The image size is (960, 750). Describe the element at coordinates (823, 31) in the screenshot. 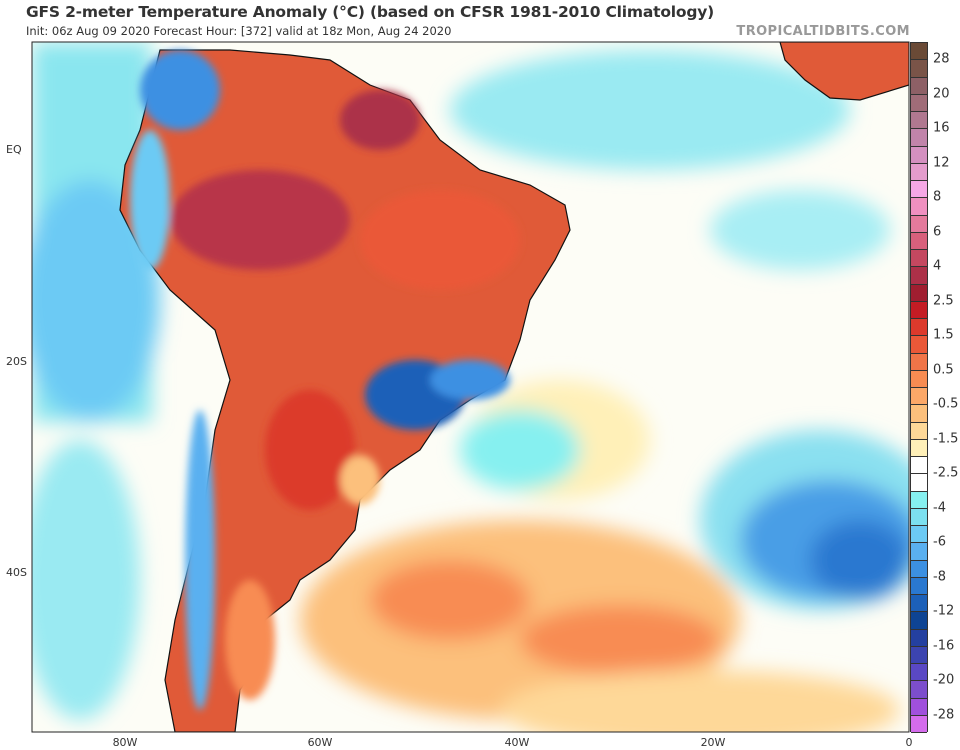

I see `watermark: TROPICALTIDBITS.COM` at that location.